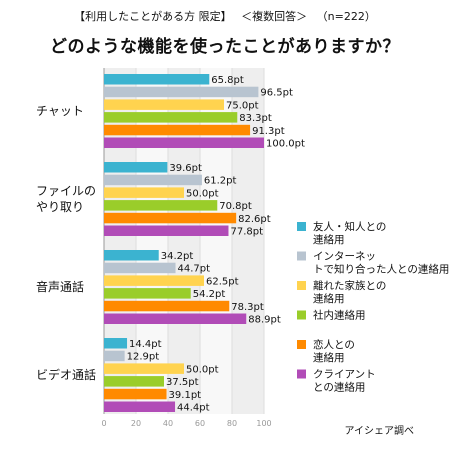  What do you see at coordinates (222, 281) in the screenshot?
I see `bar-value-label: 62.5pt` at bounding box center [222, 281].